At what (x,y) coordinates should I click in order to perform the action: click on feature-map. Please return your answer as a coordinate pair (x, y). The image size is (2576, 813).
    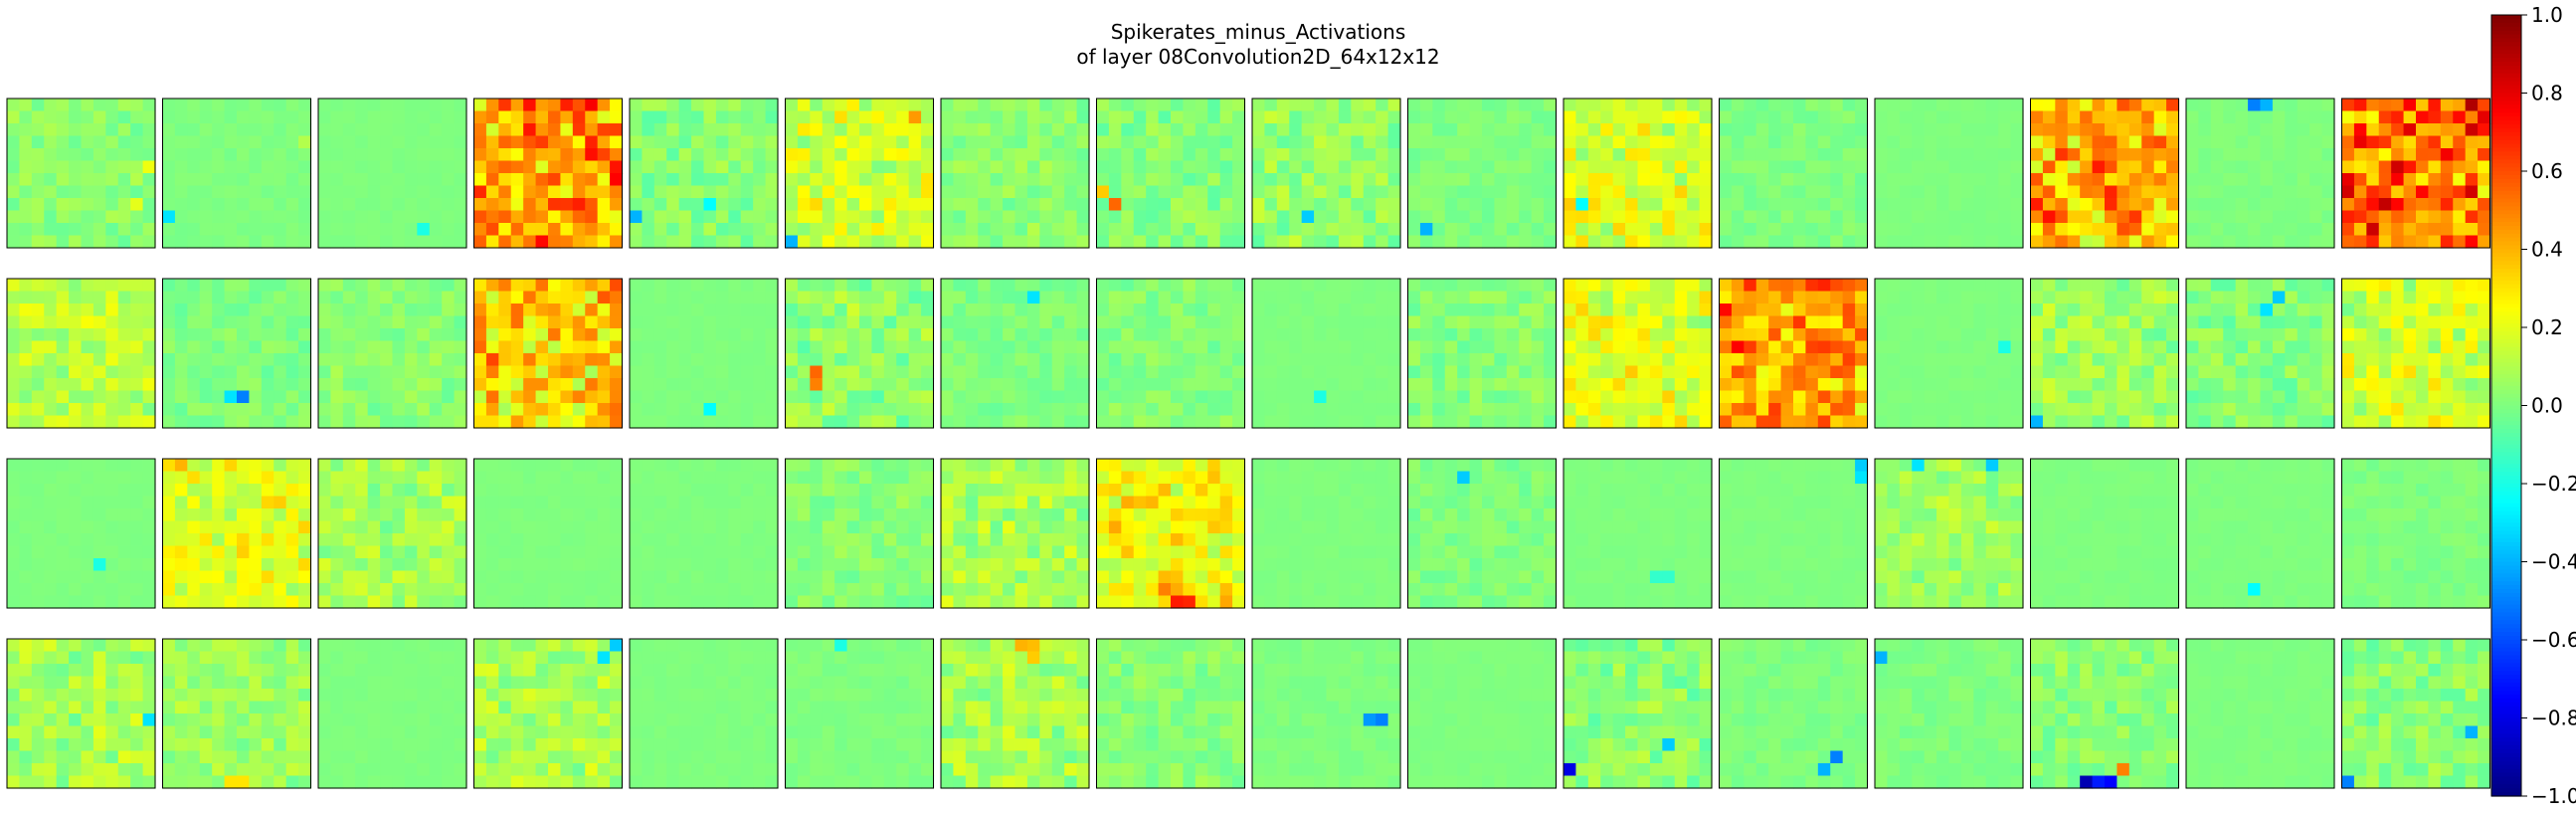
    Looking at the image, I should click on (704, 353).